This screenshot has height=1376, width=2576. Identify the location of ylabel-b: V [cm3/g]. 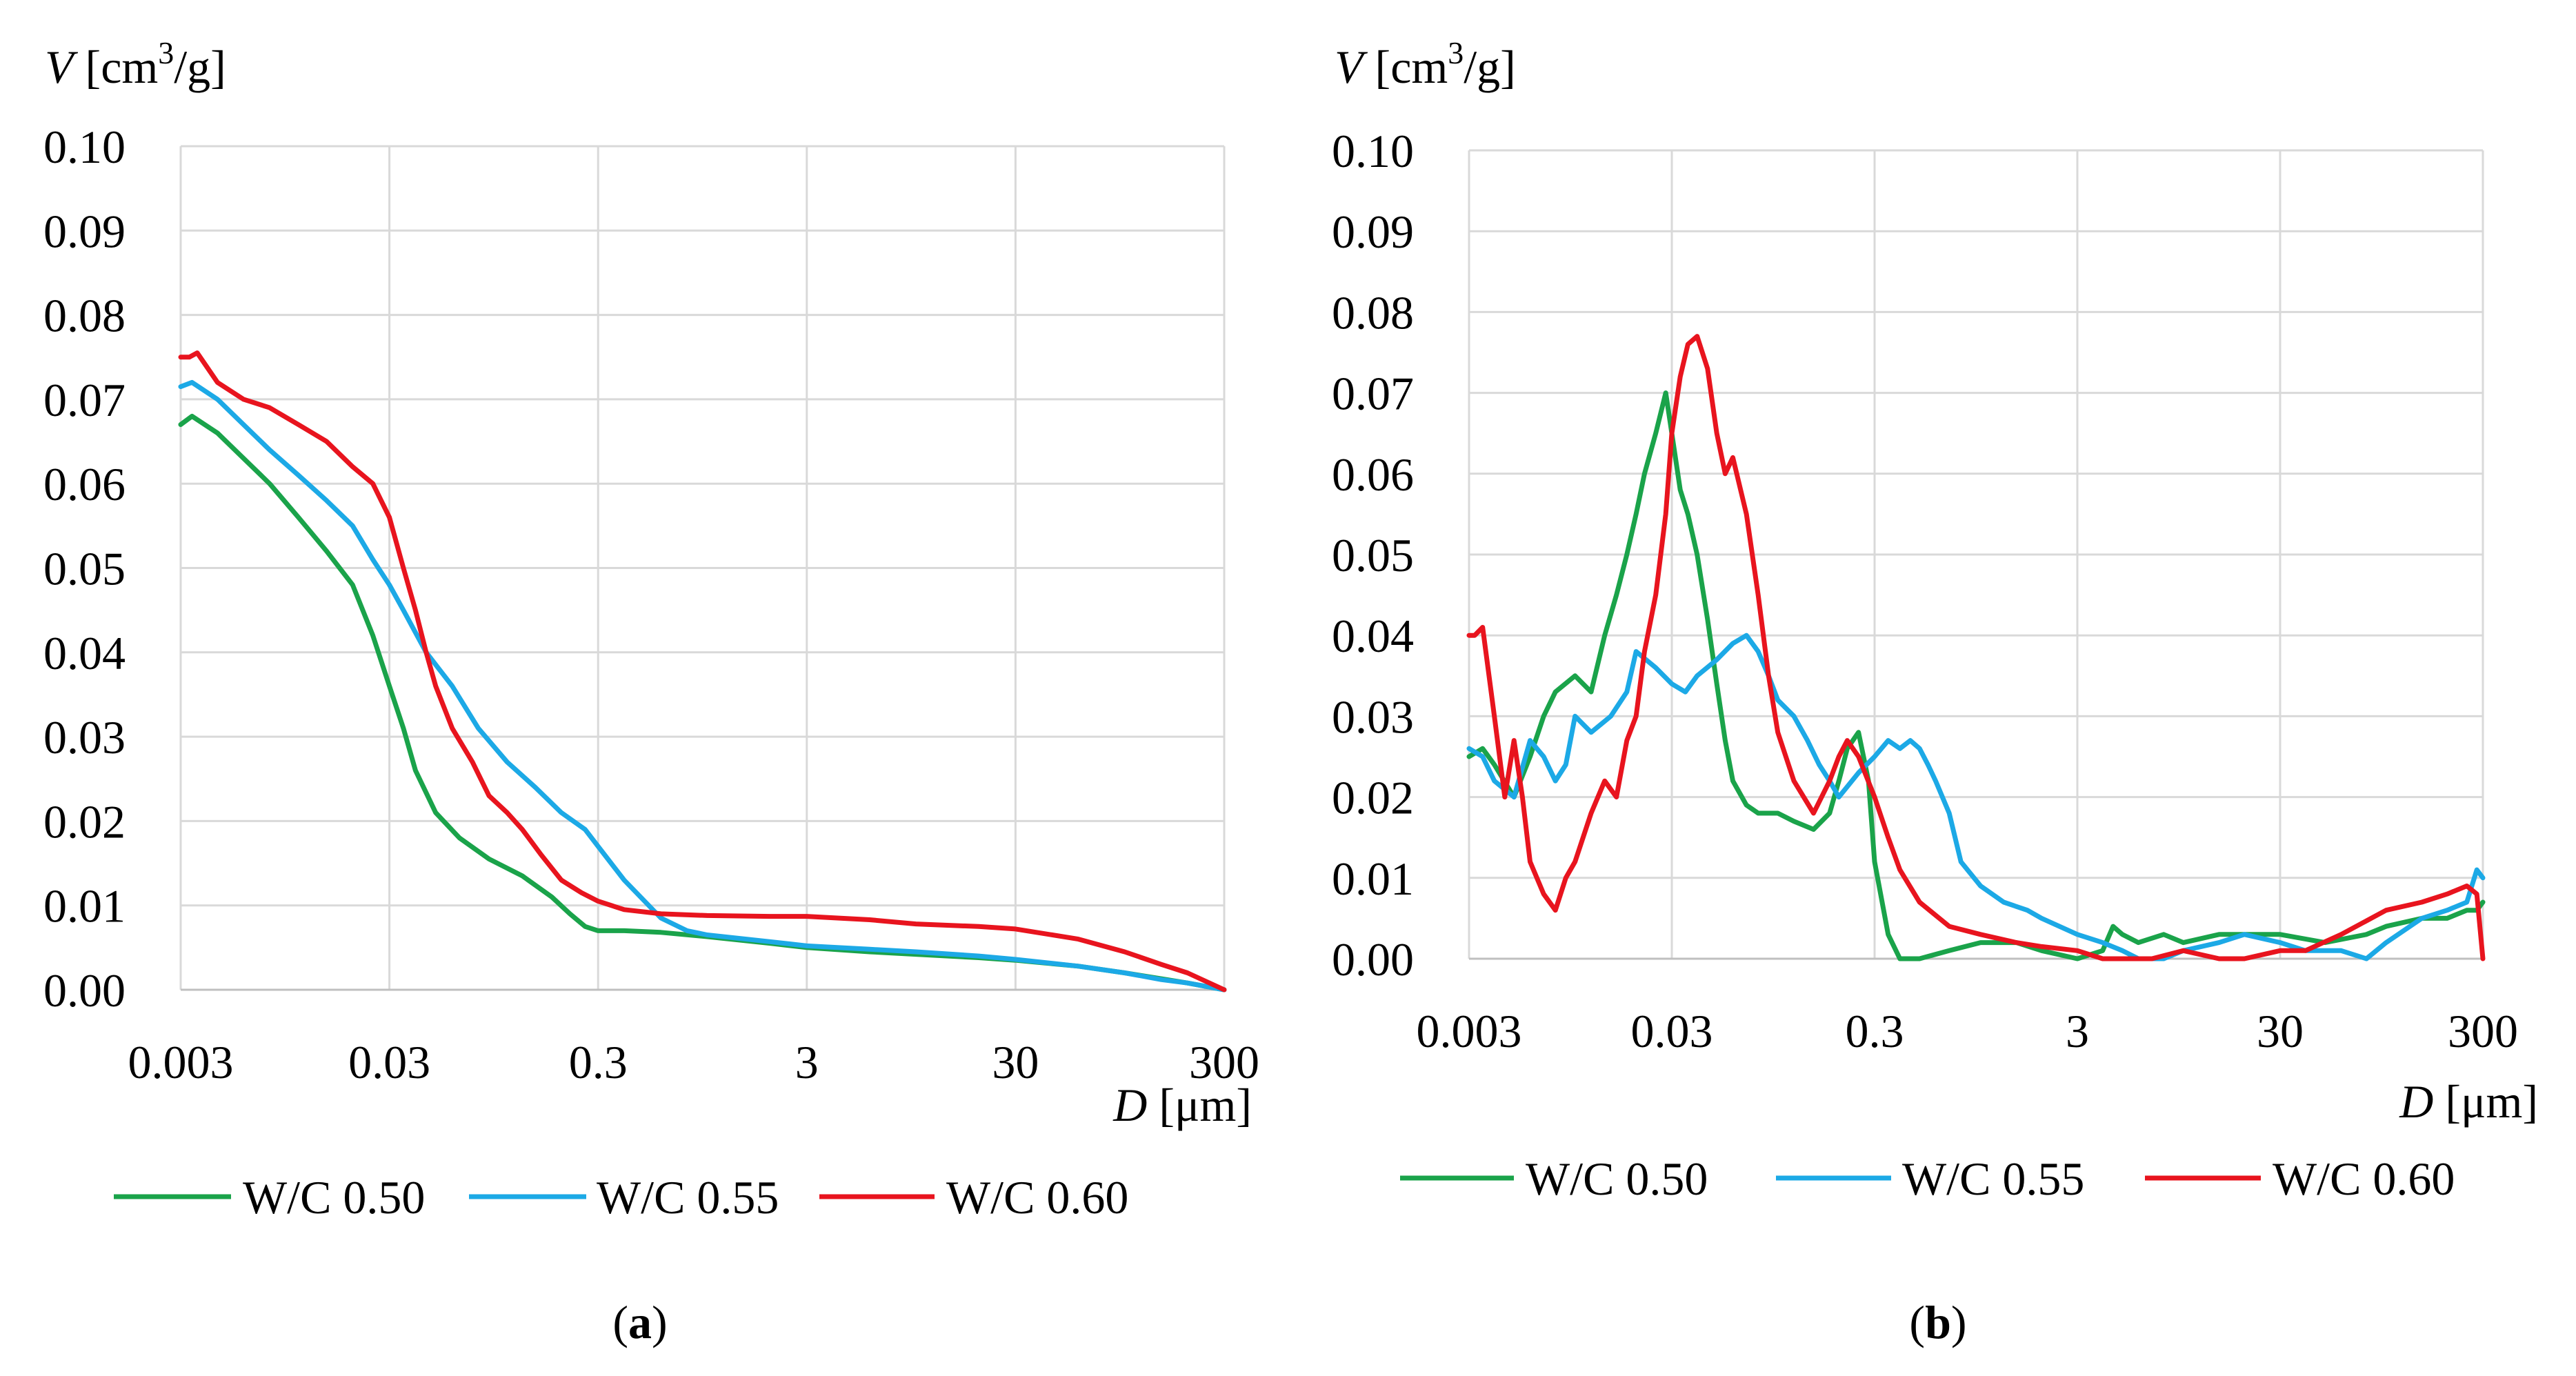
(1425, 64).